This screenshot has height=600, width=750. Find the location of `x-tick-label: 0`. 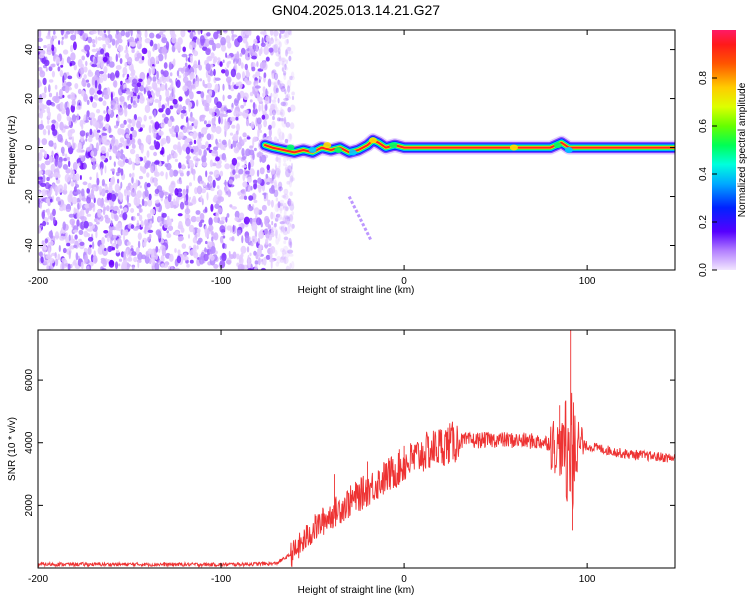

x-tick-label: 0 is located at coordinates (404, 579).